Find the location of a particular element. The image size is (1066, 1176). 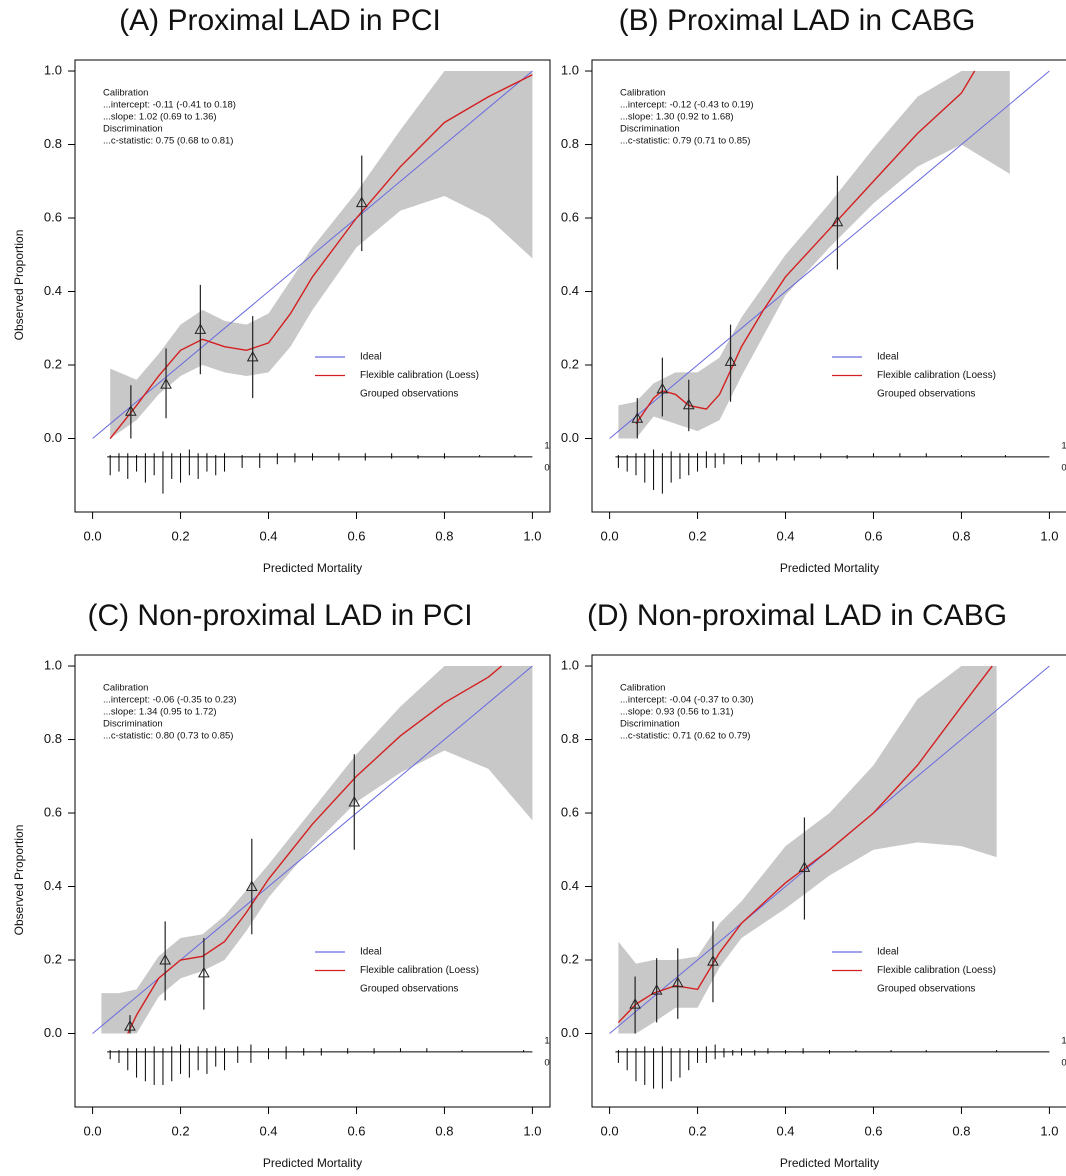

y-tick-label: 0.4 is located at coordinates (53, 290).